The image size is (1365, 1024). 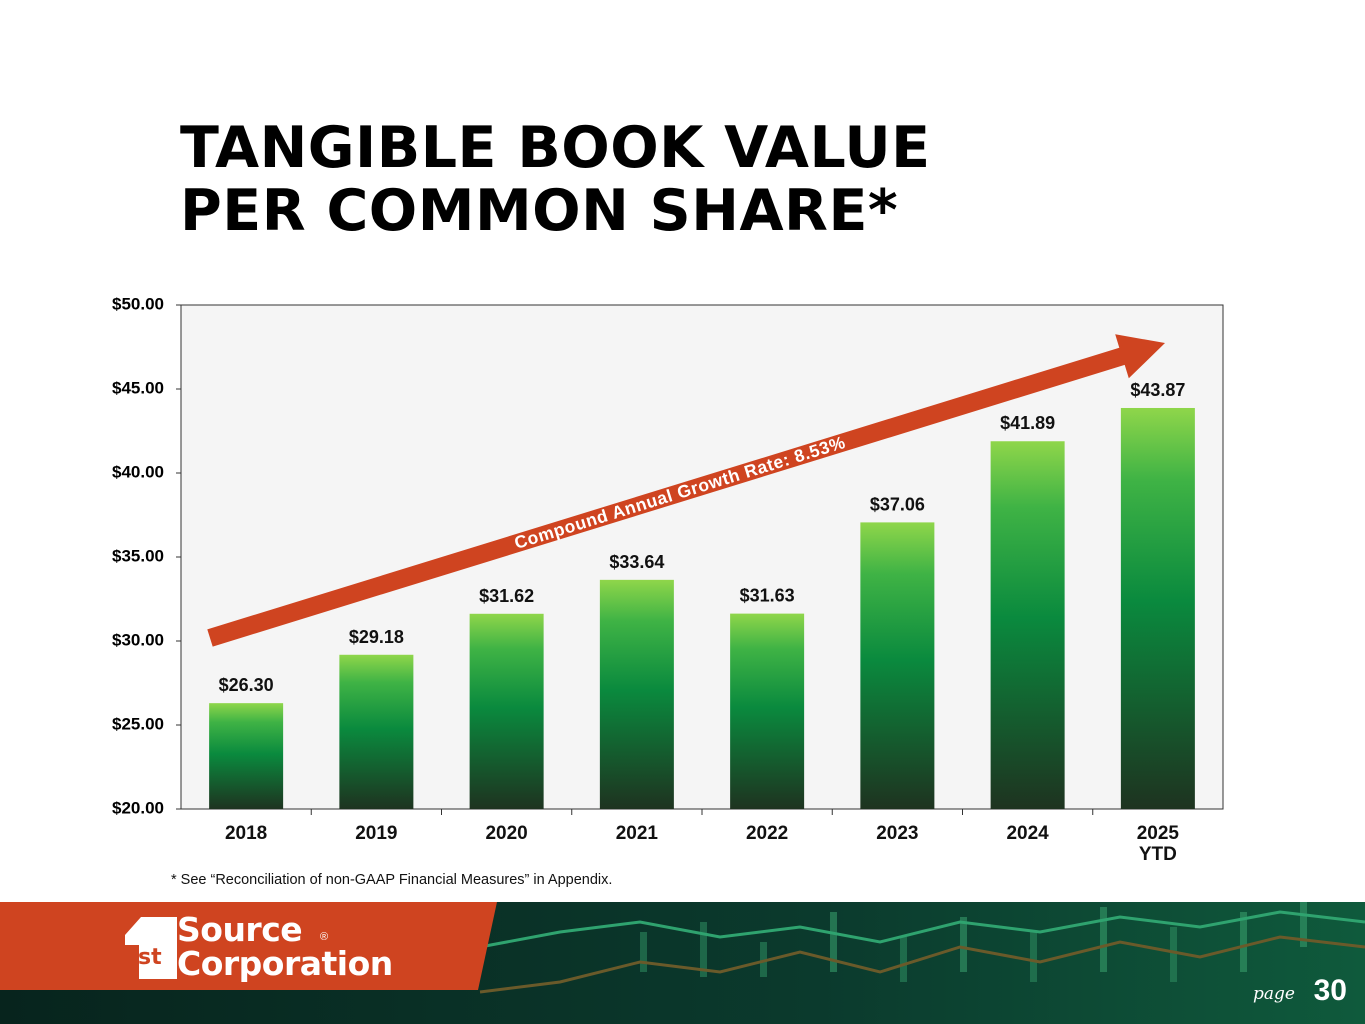 I want to click on data-label: $43.87, so click(x=1157, y=390).